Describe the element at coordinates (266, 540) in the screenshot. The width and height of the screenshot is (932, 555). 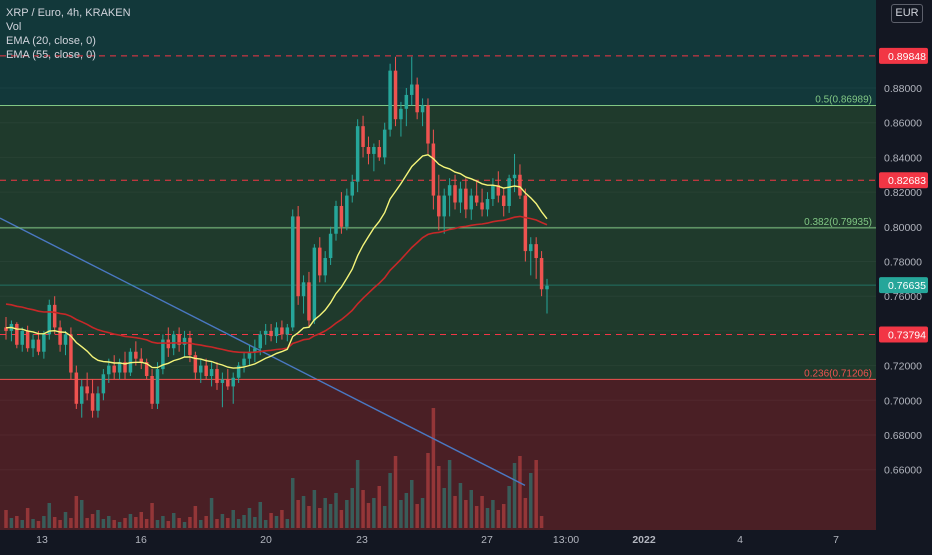
I see `time-tick-label: 20` at that location.